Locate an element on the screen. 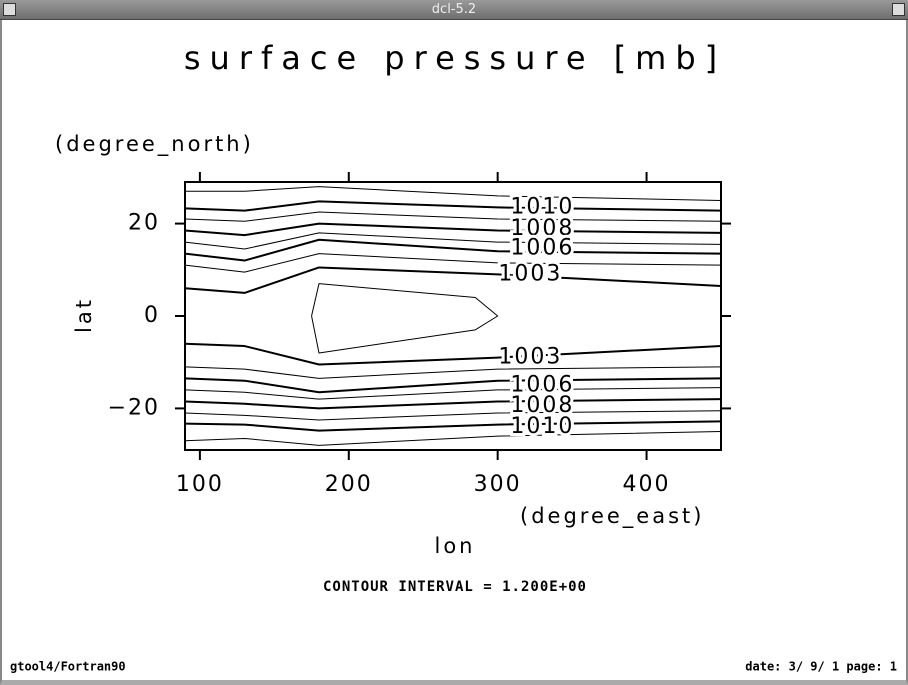 The image size is (908, 685). window-title: dcl-5.2 is located at coordinates (454, 9).